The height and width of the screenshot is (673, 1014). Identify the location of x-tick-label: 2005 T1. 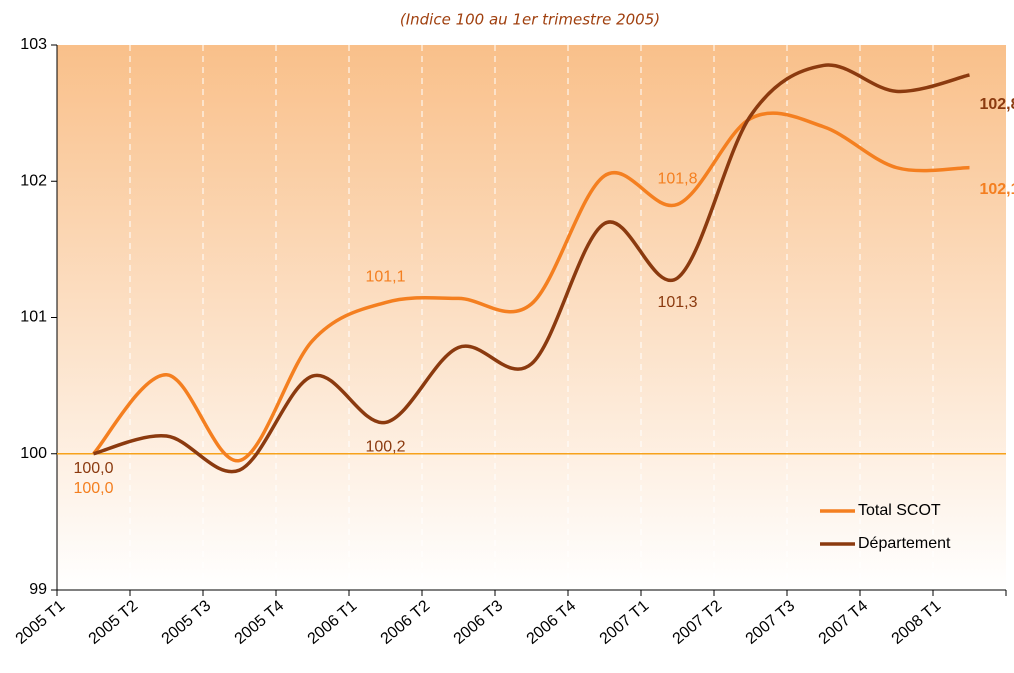
(41, 622).